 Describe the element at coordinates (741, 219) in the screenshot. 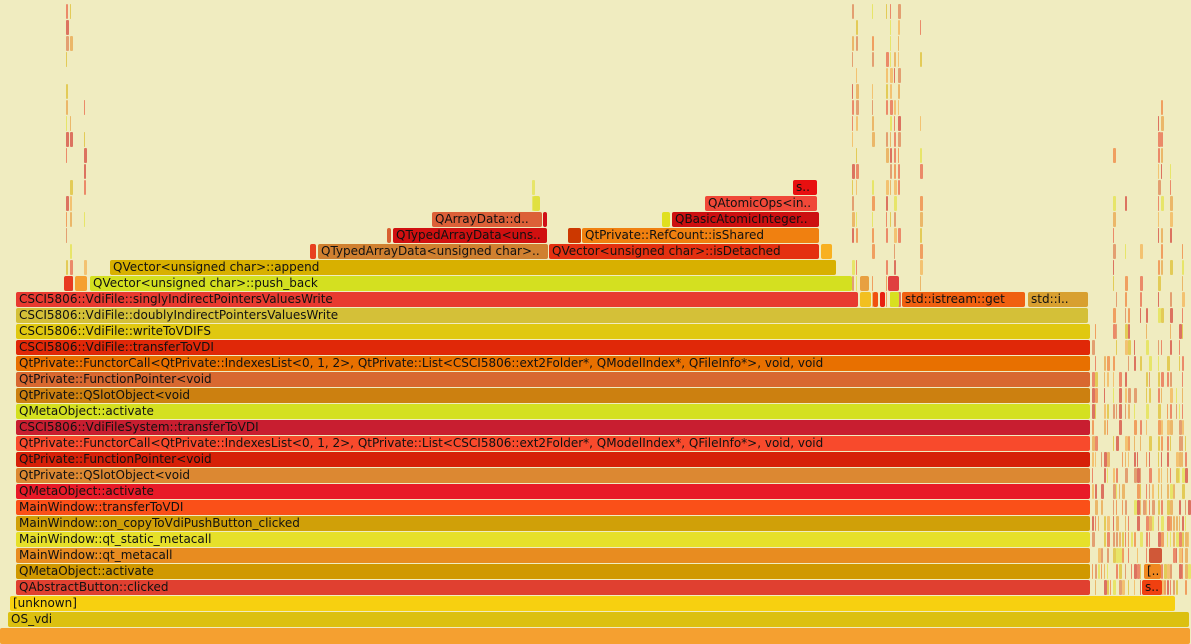

I see `frame-label: QBasicAtomicInteger..` at that location.